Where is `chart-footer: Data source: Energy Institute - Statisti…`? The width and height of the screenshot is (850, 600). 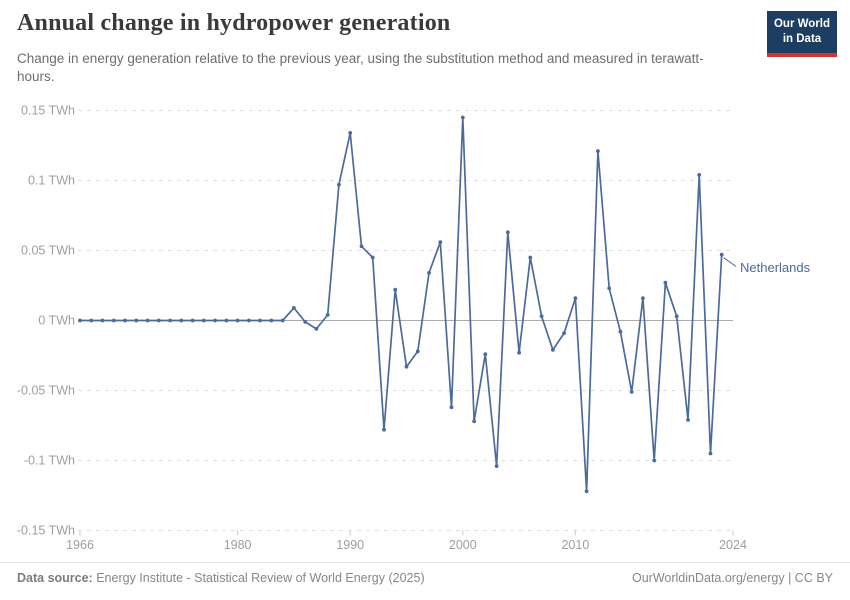 chart-footer: Data source: Energy Institute - Statisti… is located at coordinates (425, 581).